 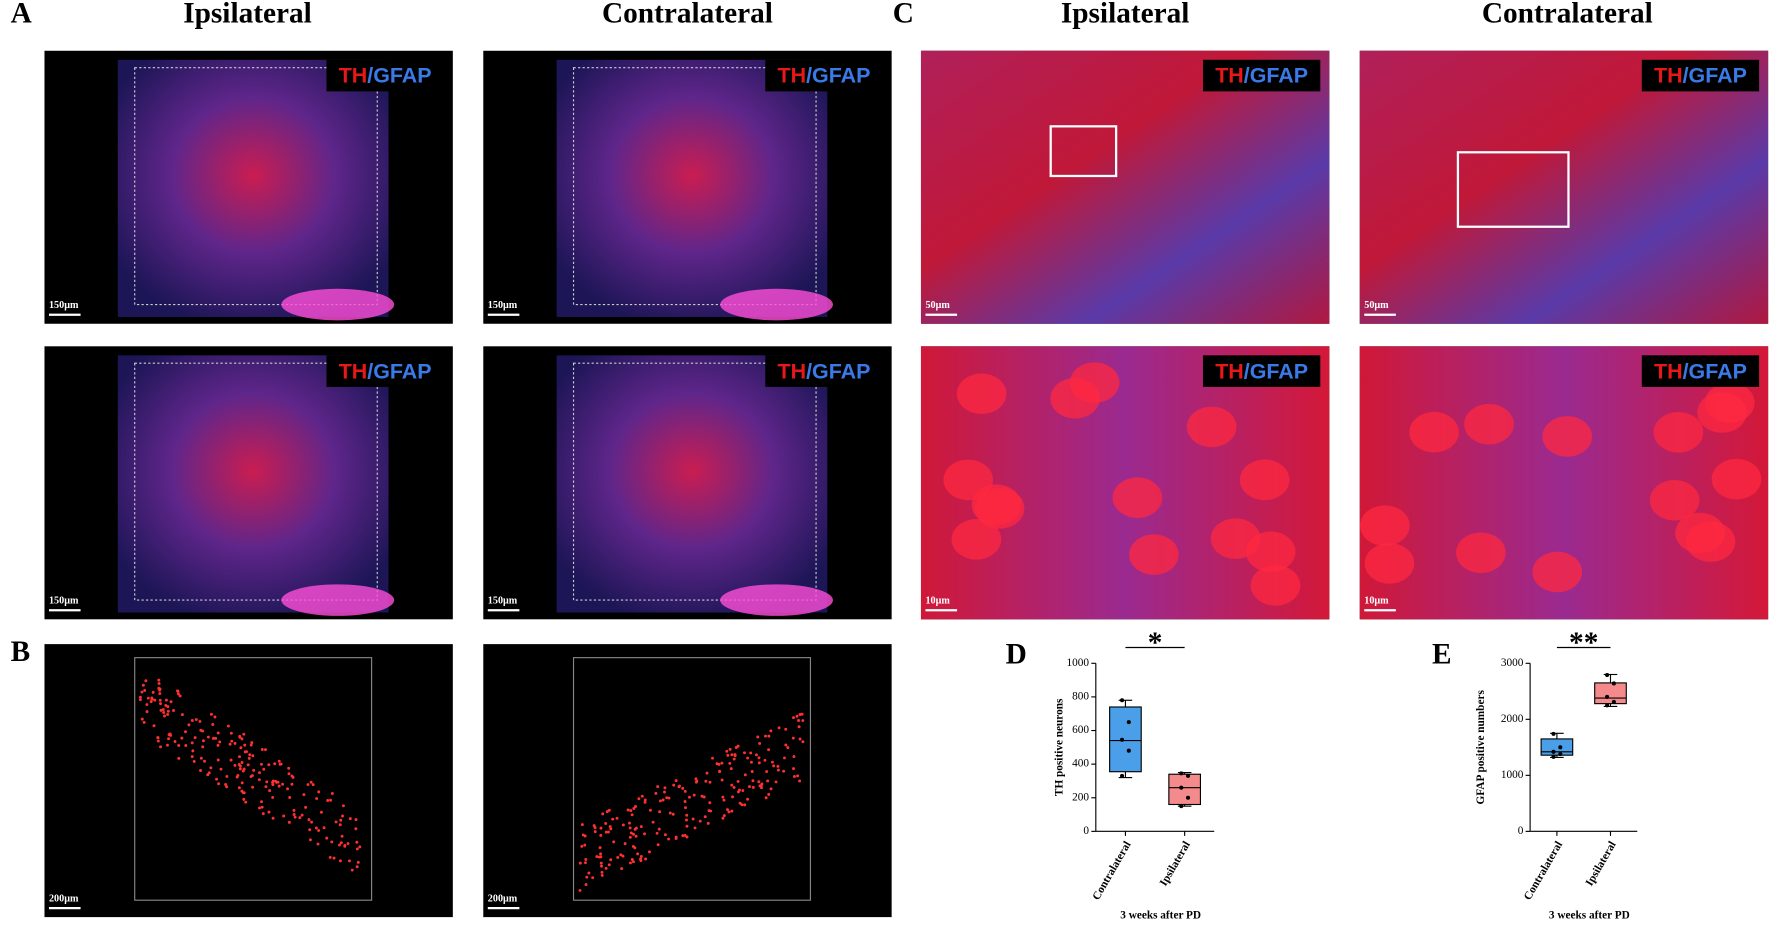 I want to click on stain-blue: /GFAP, so click(x=838, y=371).